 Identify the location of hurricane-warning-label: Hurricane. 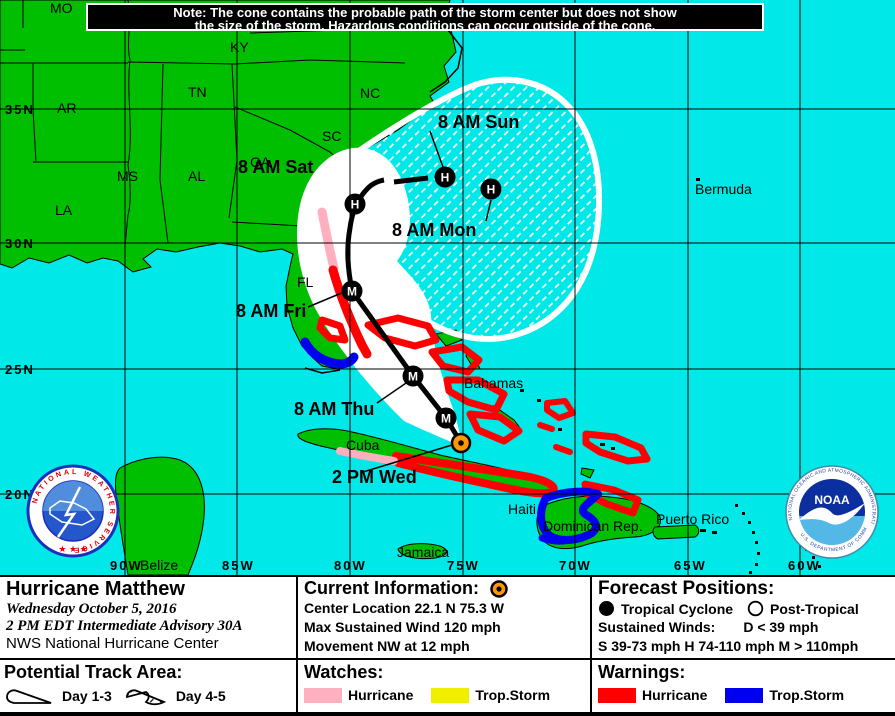
(675, 695).